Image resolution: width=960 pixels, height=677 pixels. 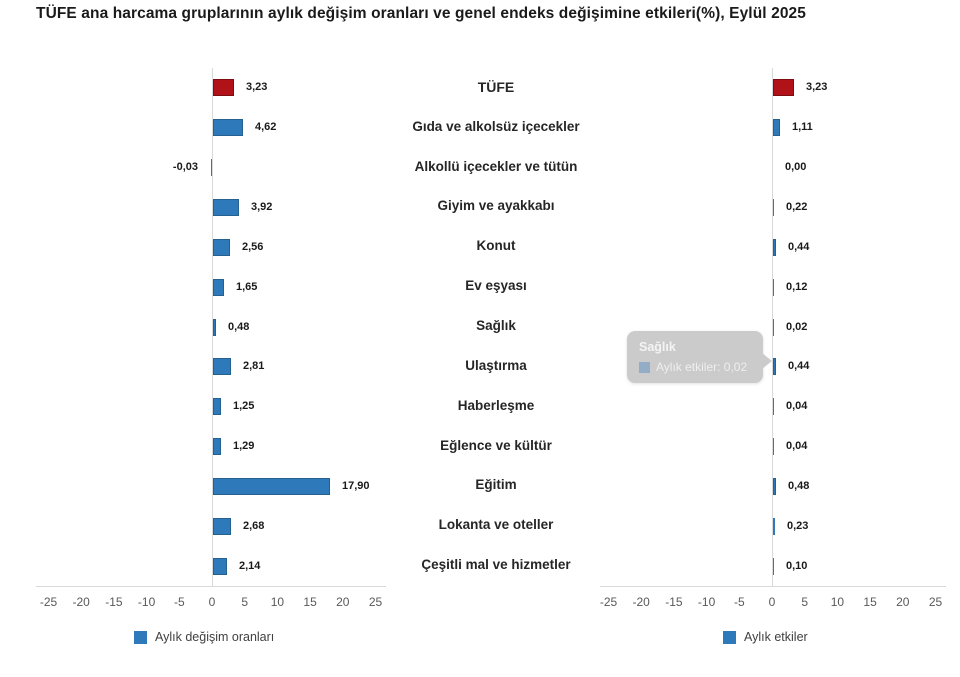 I want to click on category-label: Alkollü içecekler ve tütün, so click(x=496, y=166).